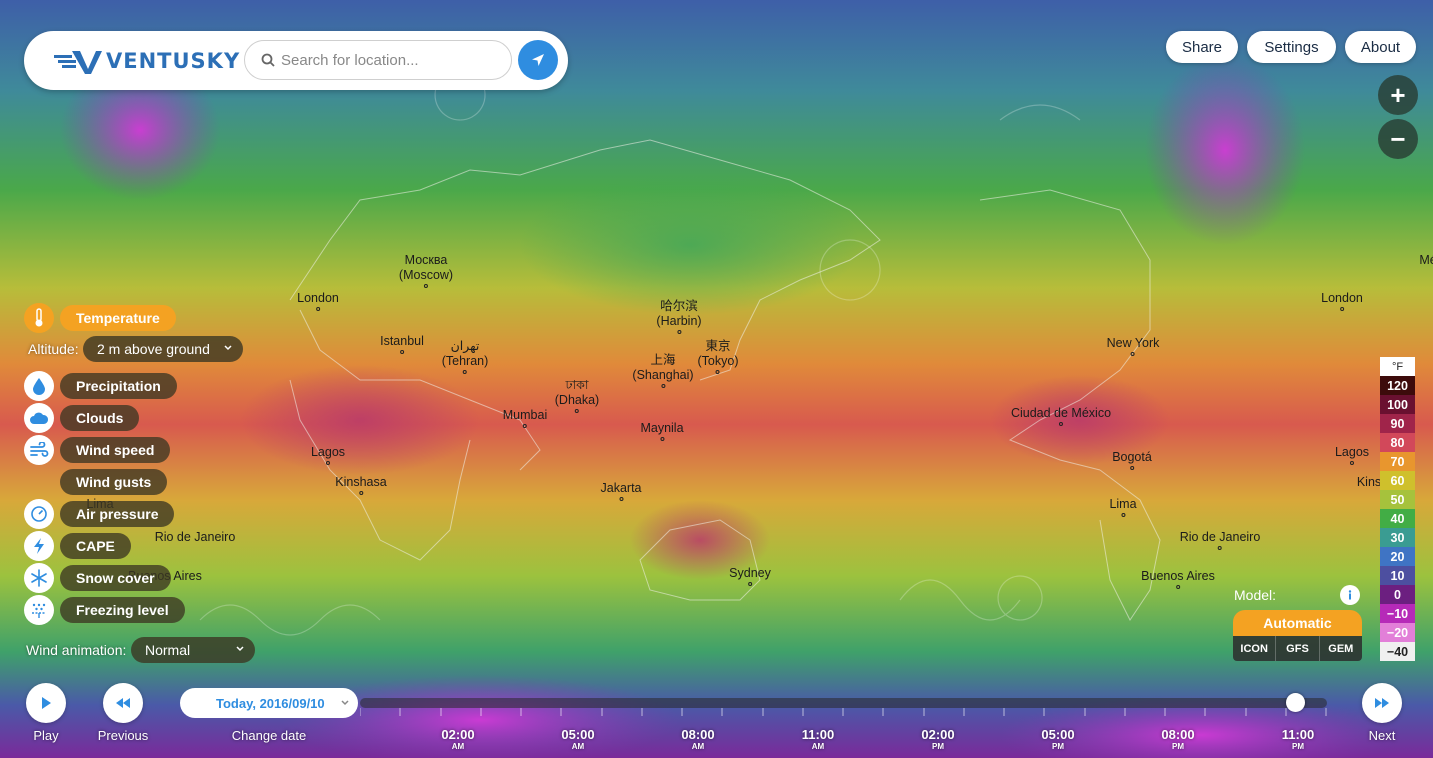  What do you see at coordinates (1123, 507) in the screenshot?
I see `city-label-lima-east: Lima` at bounding box center [1123, 507].